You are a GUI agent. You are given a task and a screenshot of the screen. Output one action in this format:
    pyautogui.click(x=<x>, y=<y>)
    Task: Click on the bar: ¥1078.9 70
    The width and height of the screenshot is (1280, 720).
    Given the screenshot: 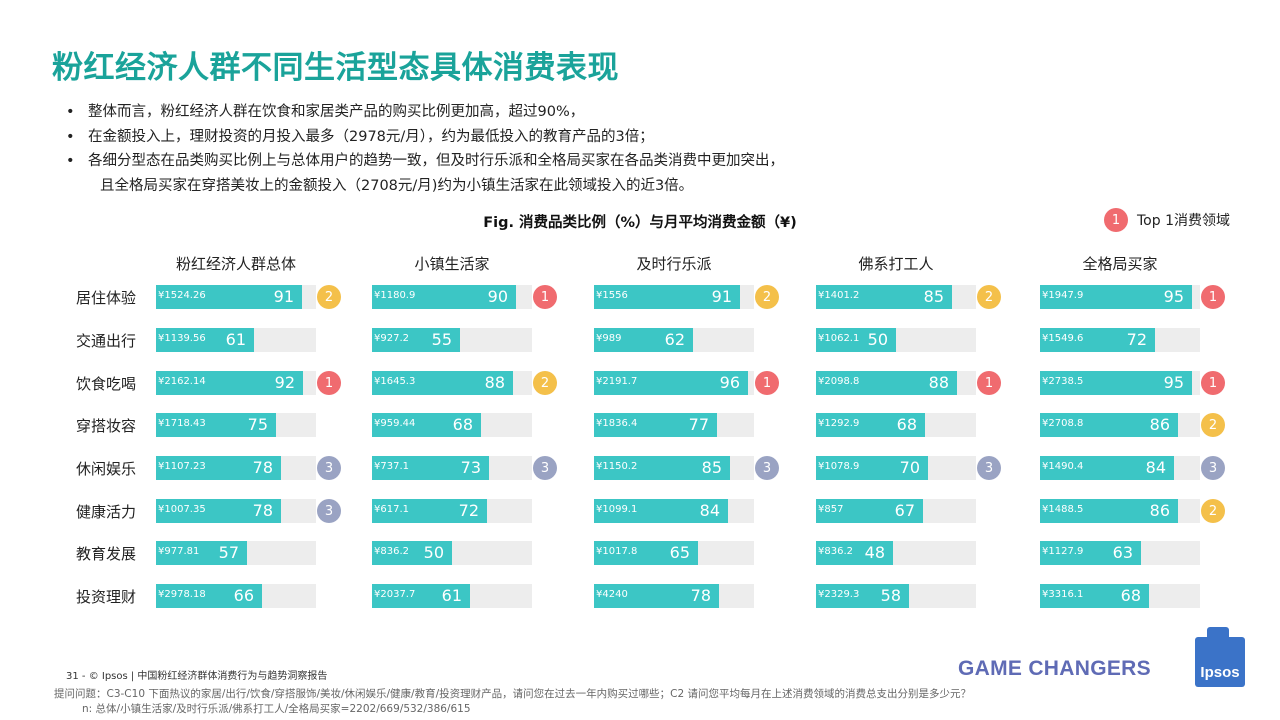 What is the action you would take?
    pyautogui.click(x=872, y=468)
    